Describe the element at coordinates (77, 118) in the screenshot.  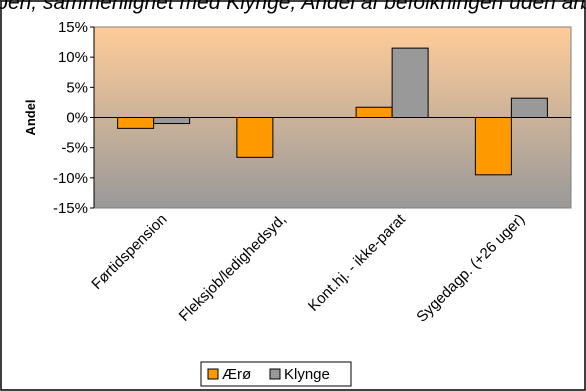
I see `y-tick-label: 0%` at that location.